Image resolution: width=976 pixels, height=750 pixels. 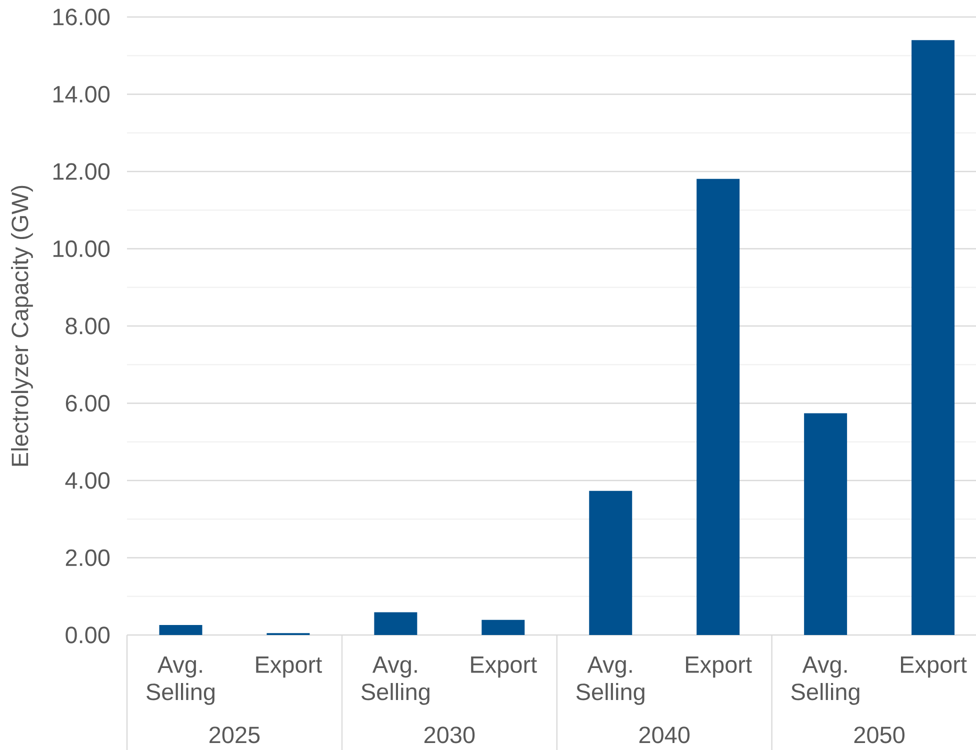 I want to click on x-tick-label: 2050, so click(x=879, y=735).